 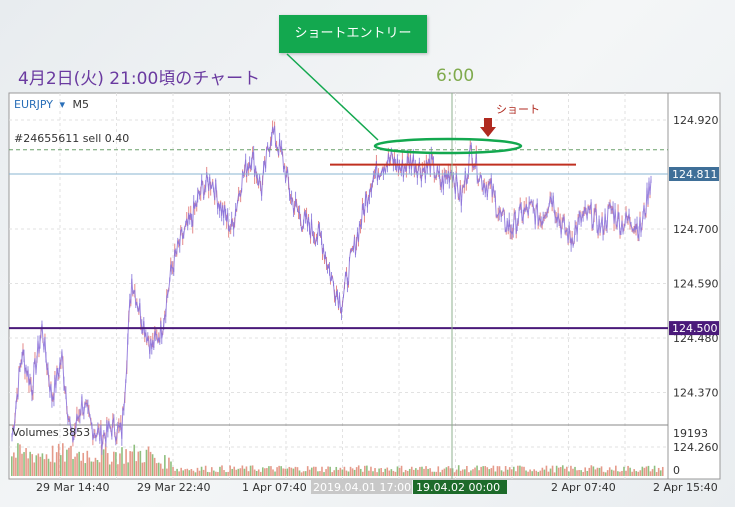 What do you see at coordinates (696, 338) in the screenshot?
I see `y-tick-label: 124.480` at bounding box center [696, 338].